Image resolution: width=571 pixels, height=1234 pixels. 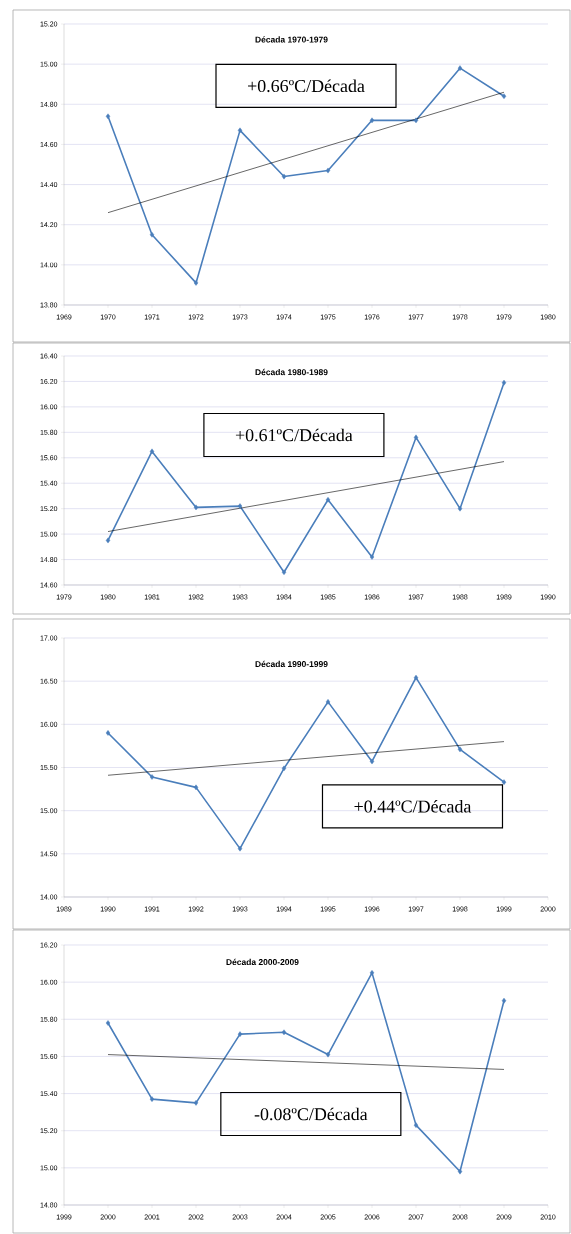 I want to click on text: Década 2000-2009, so click(x=262, y=962).